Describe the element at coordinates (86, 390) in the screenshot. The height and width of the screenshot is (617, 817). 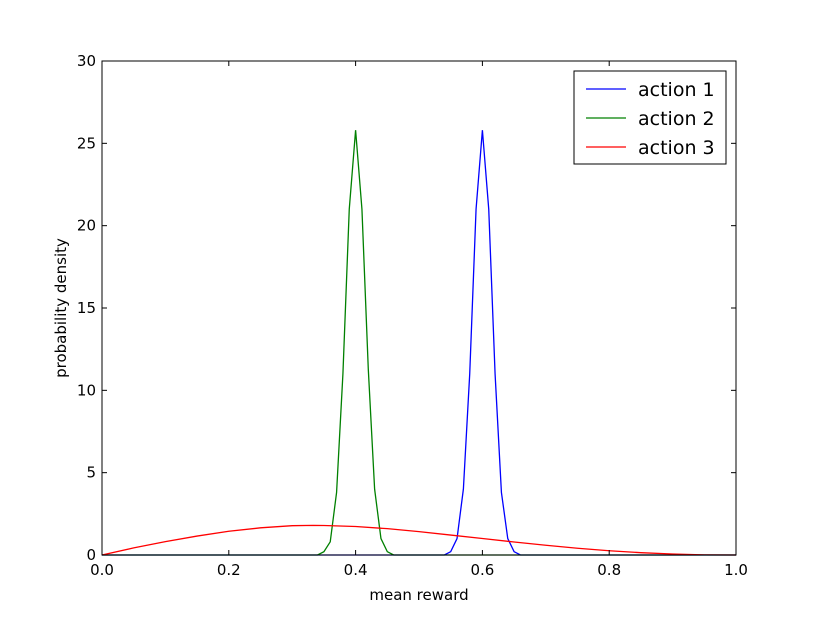
I see `y-tick-label: 10` at that location.